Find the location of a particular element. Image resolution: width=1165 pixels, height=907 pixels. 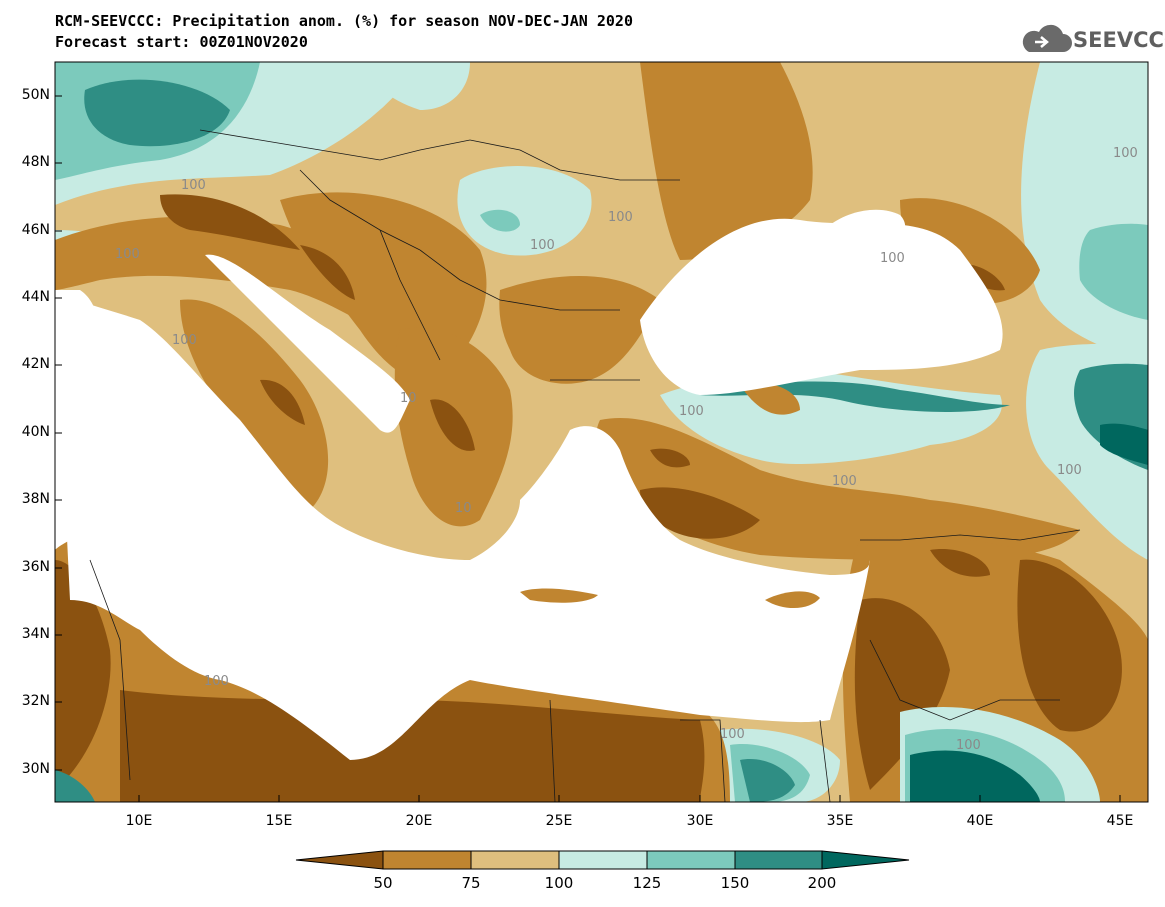

dry-libya-core is located at coordinates (412, 746).